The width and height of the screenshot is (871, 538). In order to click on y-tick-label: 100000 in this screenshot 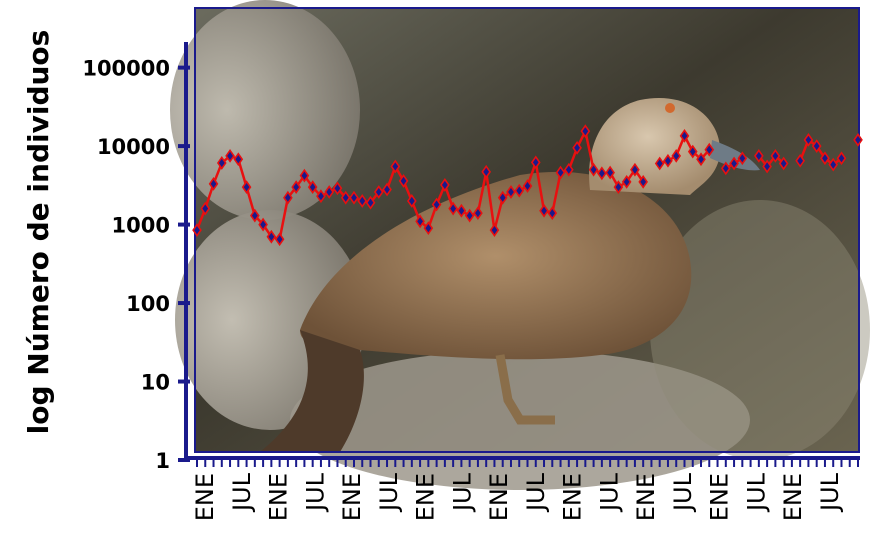, I will do `click(126, 69)`.